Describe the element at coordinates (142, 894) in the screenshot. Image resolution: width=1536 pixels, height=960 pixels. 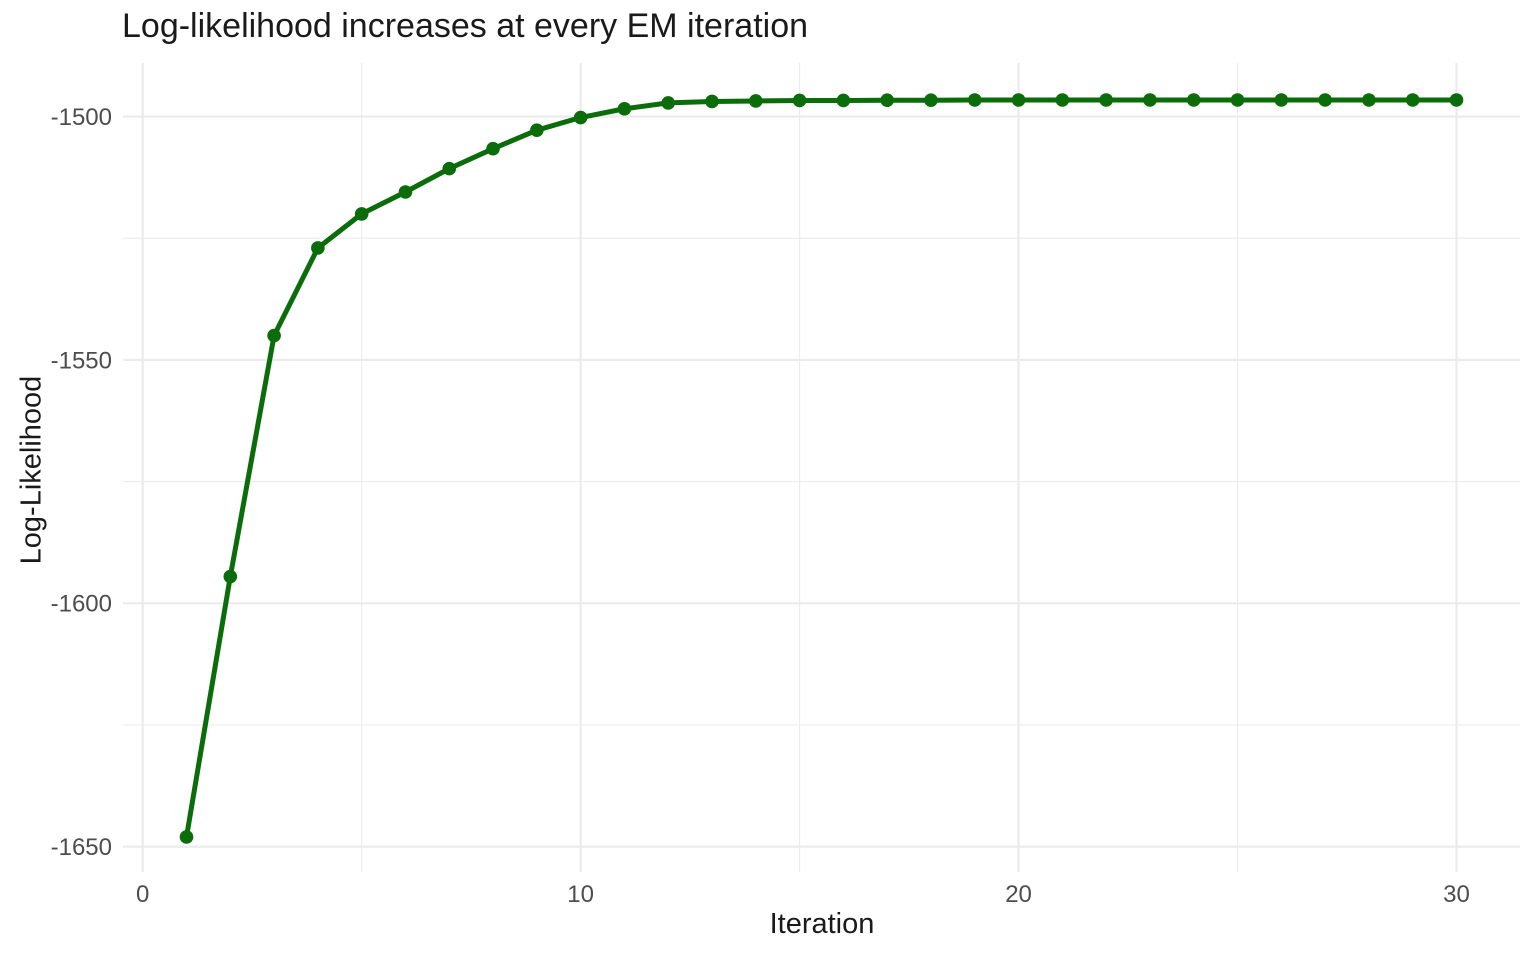
I see `x-tick-label: 0` at that location.